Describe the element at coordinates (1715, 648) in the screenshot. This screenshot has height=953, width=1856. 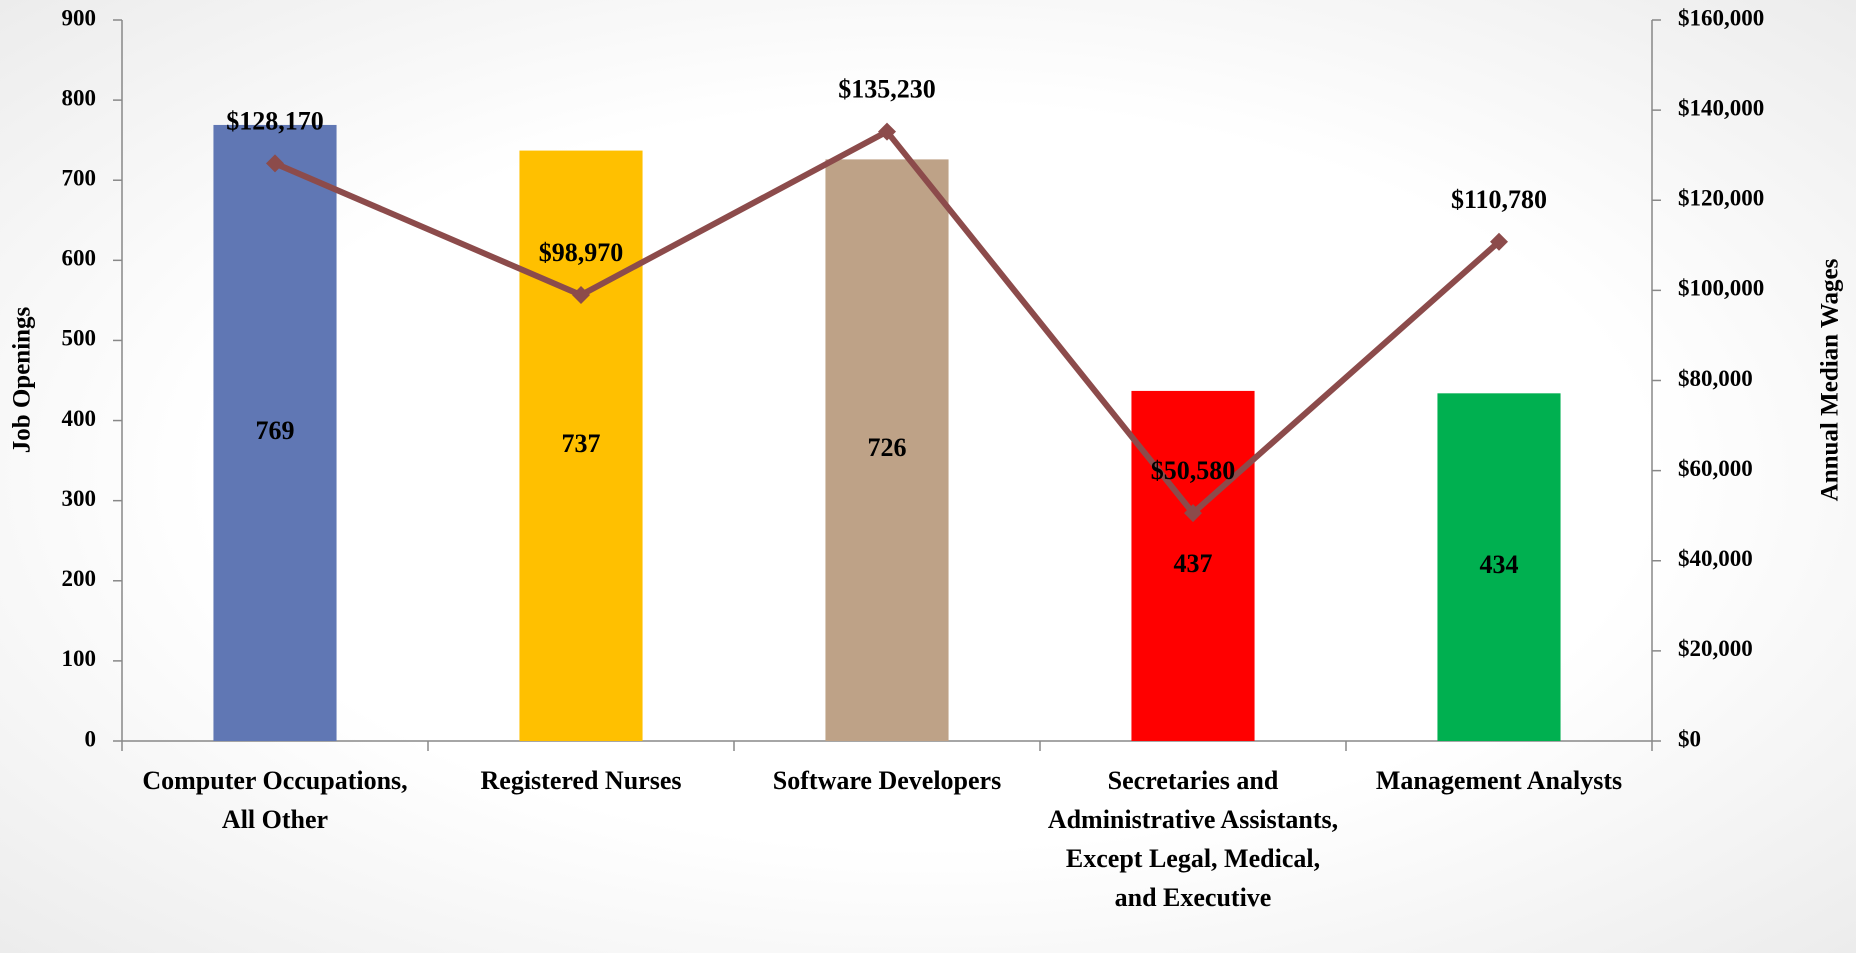
I see `y2-tick-label: $20,000` at that location.